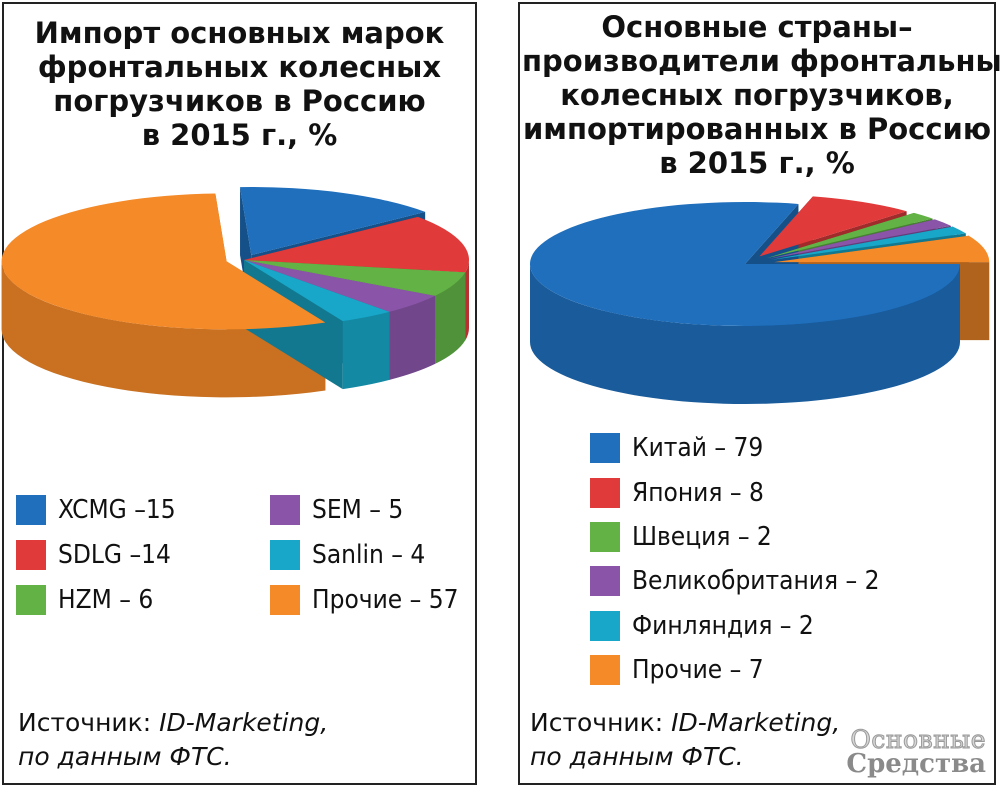 Image resolution: width=1000 pixels, height=789 pixels. I want to click on legend-label: Прочие – 7, so click(698, 670).